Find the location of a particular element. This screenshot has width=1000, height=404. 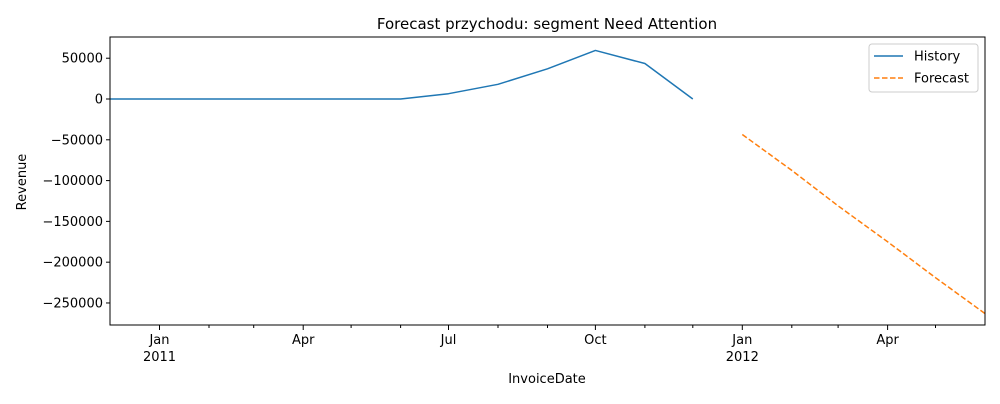

x-tick-year-label: 2012 is located at coordinates (742, 357).